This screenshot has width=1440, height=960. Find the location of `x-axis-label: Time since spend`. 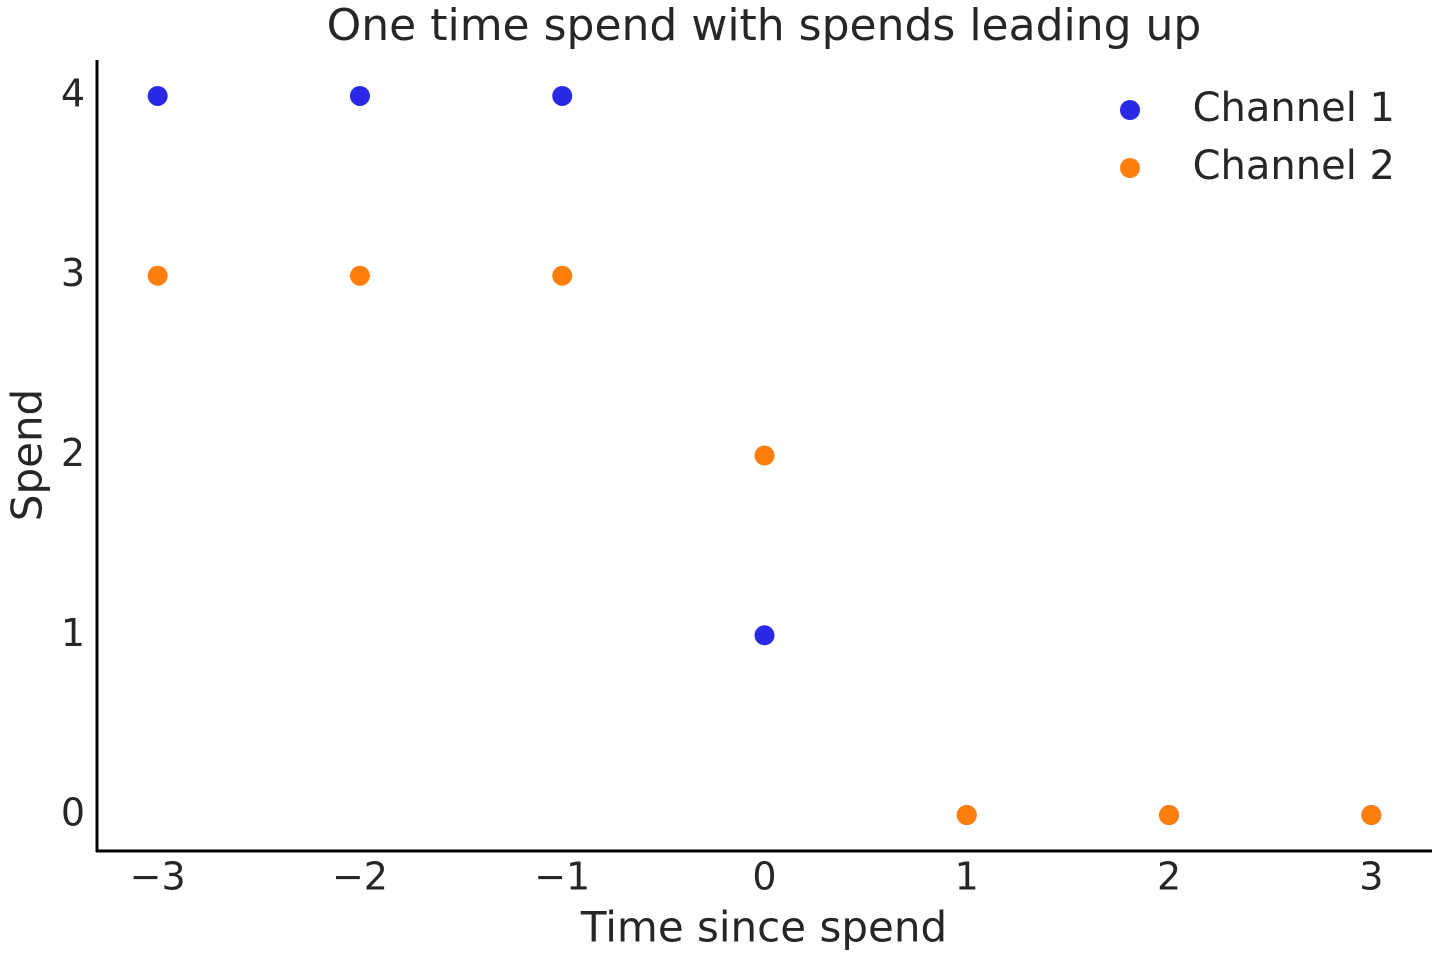

x-axis-label: Time since spend is located at coordinates (763, 927).